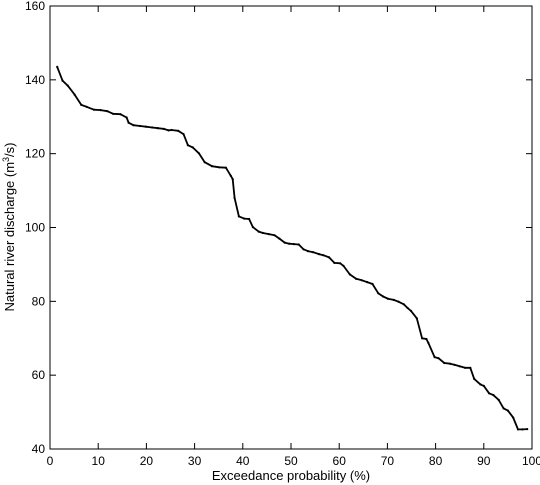  Describe the element at coordinates (436, 461) in the screenshot. I see `x-tick-label: 80` at that location.